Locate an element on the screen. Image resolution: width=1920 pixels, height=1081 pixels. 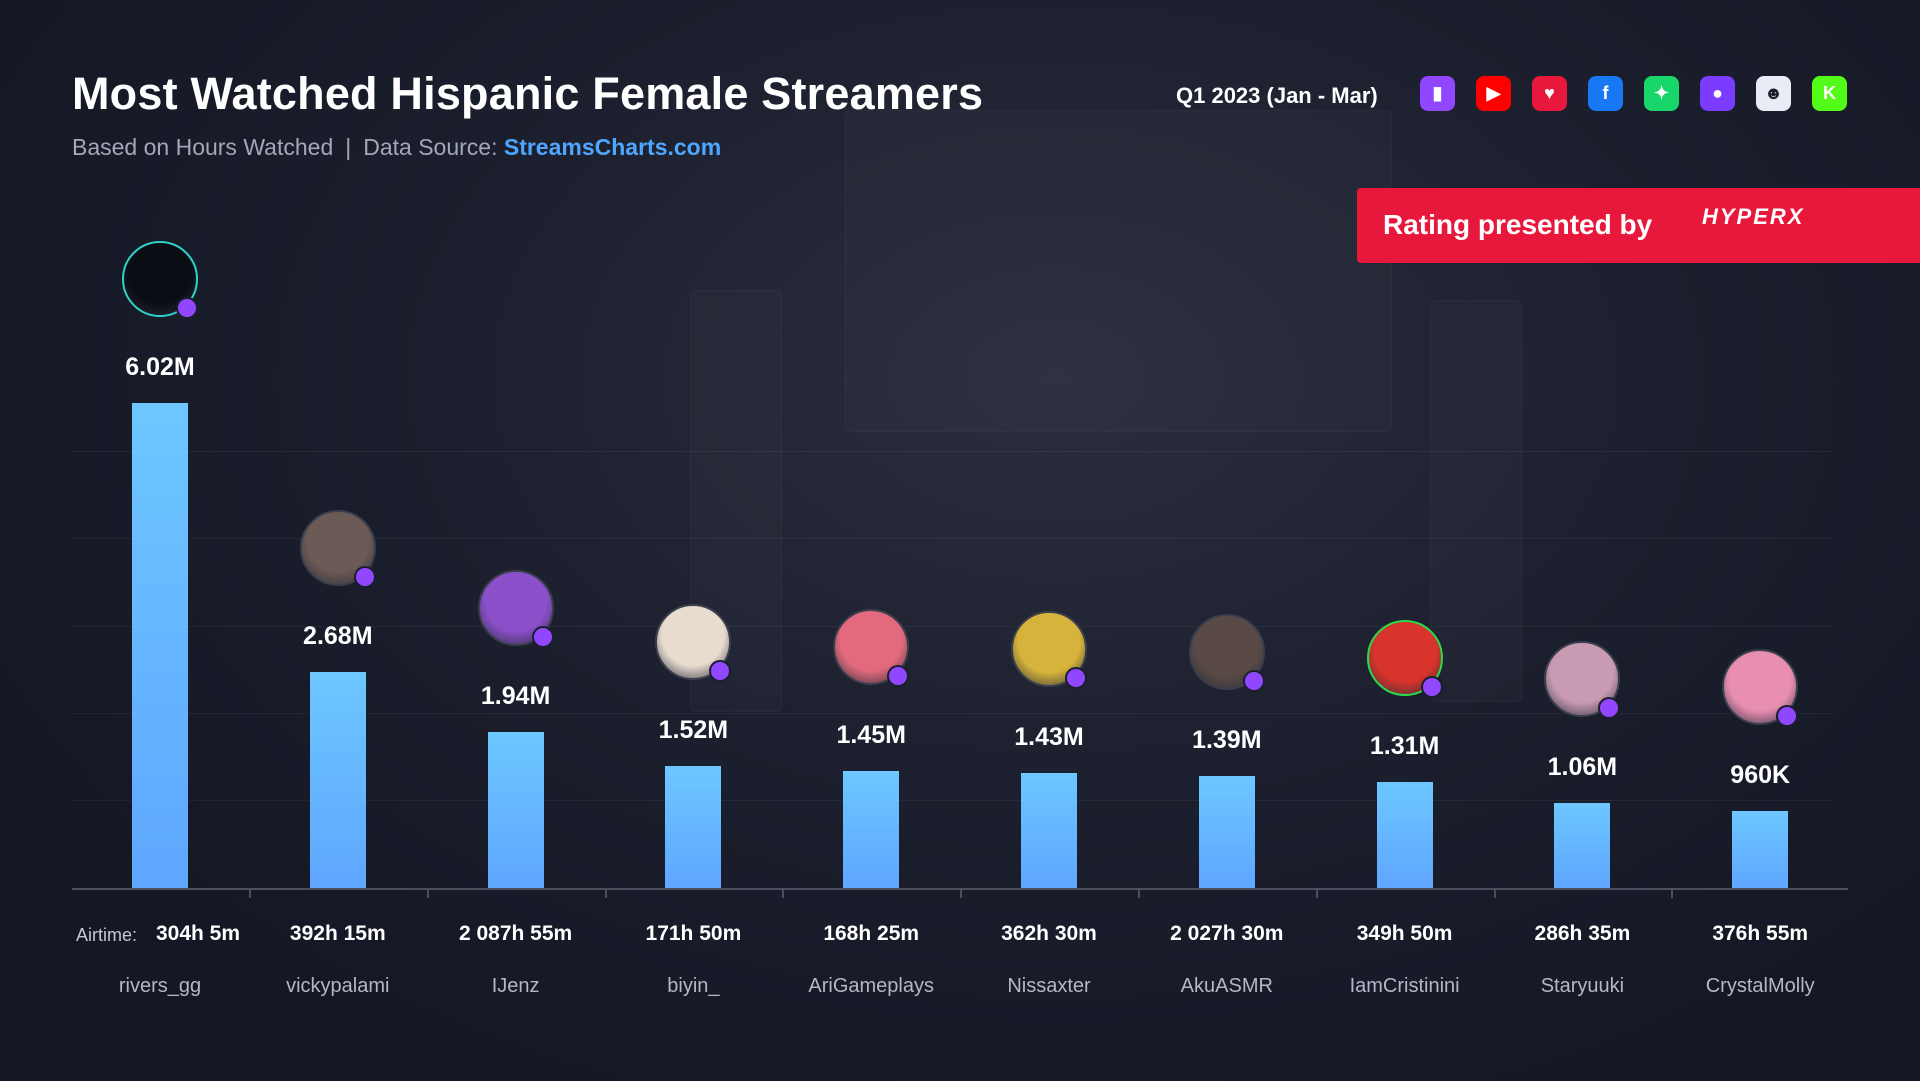
airtime-value: 304h 5m is located at coordinates (198, 933).